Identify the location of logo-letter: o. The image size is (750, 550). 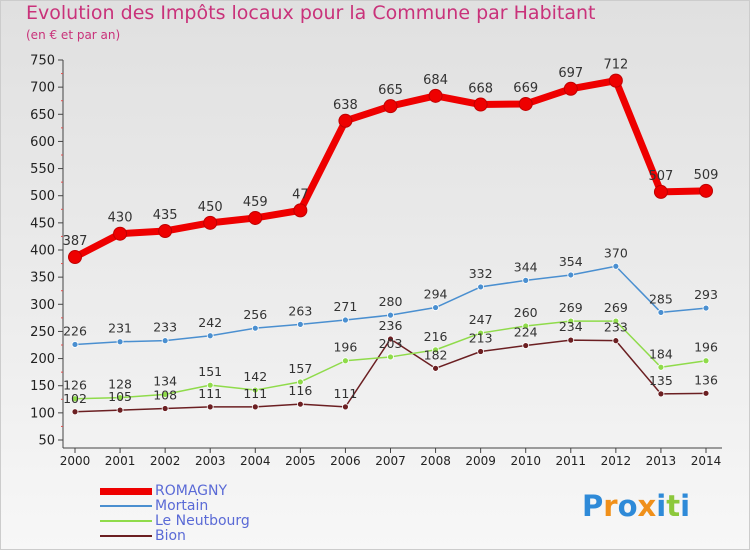
(627, 506).